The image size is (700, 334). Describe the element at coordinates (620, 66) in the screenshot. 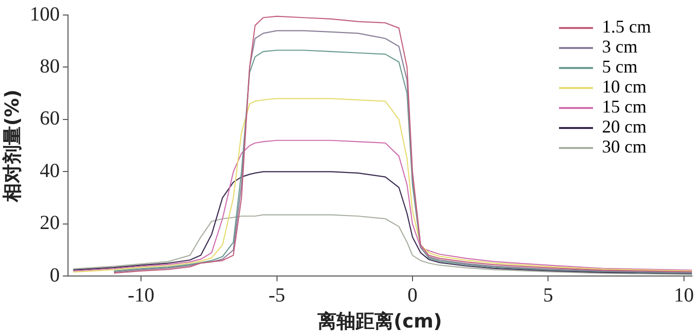

I see `legend-label: 5 cm` at that location.